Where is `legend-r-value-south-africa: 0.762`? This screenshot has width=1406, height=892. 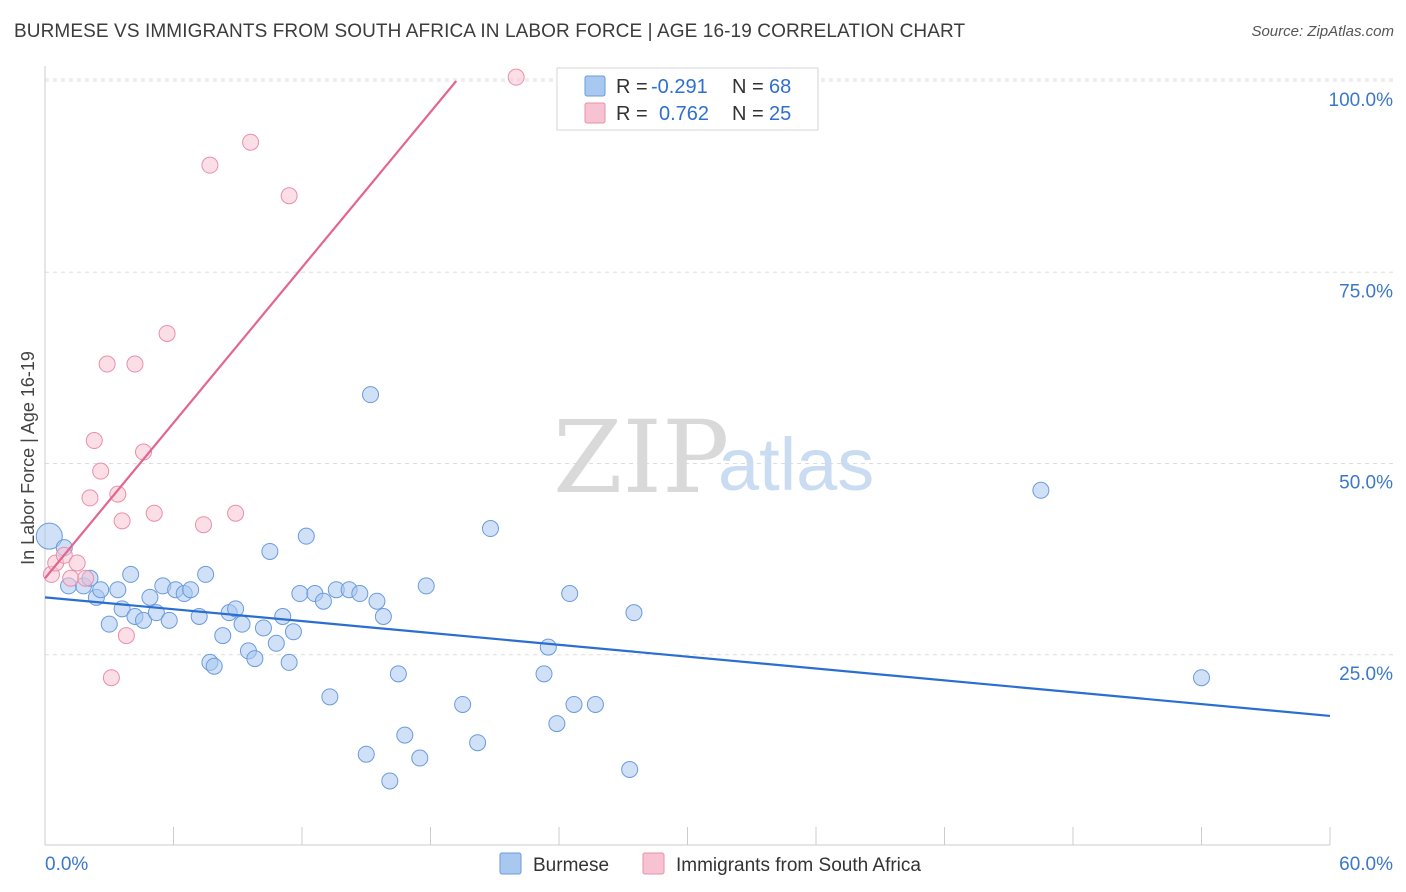 legend-r-value-south-africa: 0.762 is located at coordinates (684, 114).